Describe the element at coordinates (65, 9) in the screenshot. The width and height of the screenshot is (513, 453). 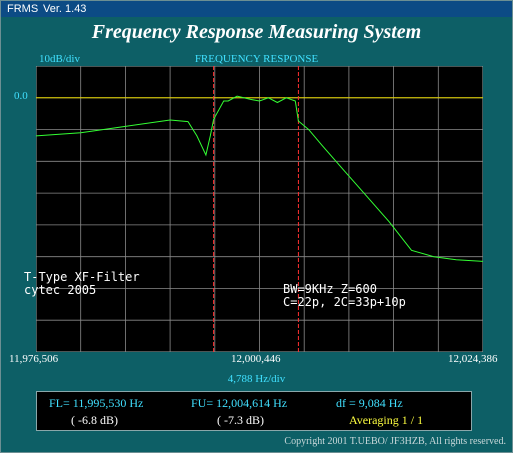
I see `window-version: Ver. 1.43` at that location.